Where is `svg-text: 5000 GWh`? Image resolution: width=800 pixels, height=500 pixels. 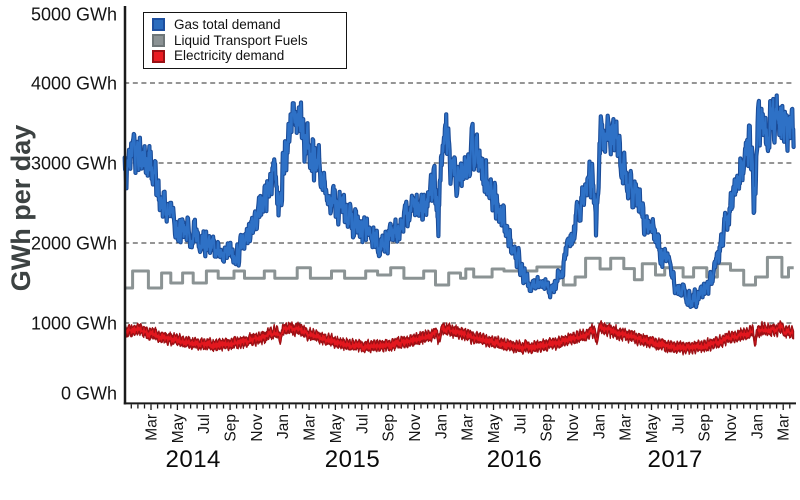 svg-text: 5000 GWh is located at coordinates (74, 15).